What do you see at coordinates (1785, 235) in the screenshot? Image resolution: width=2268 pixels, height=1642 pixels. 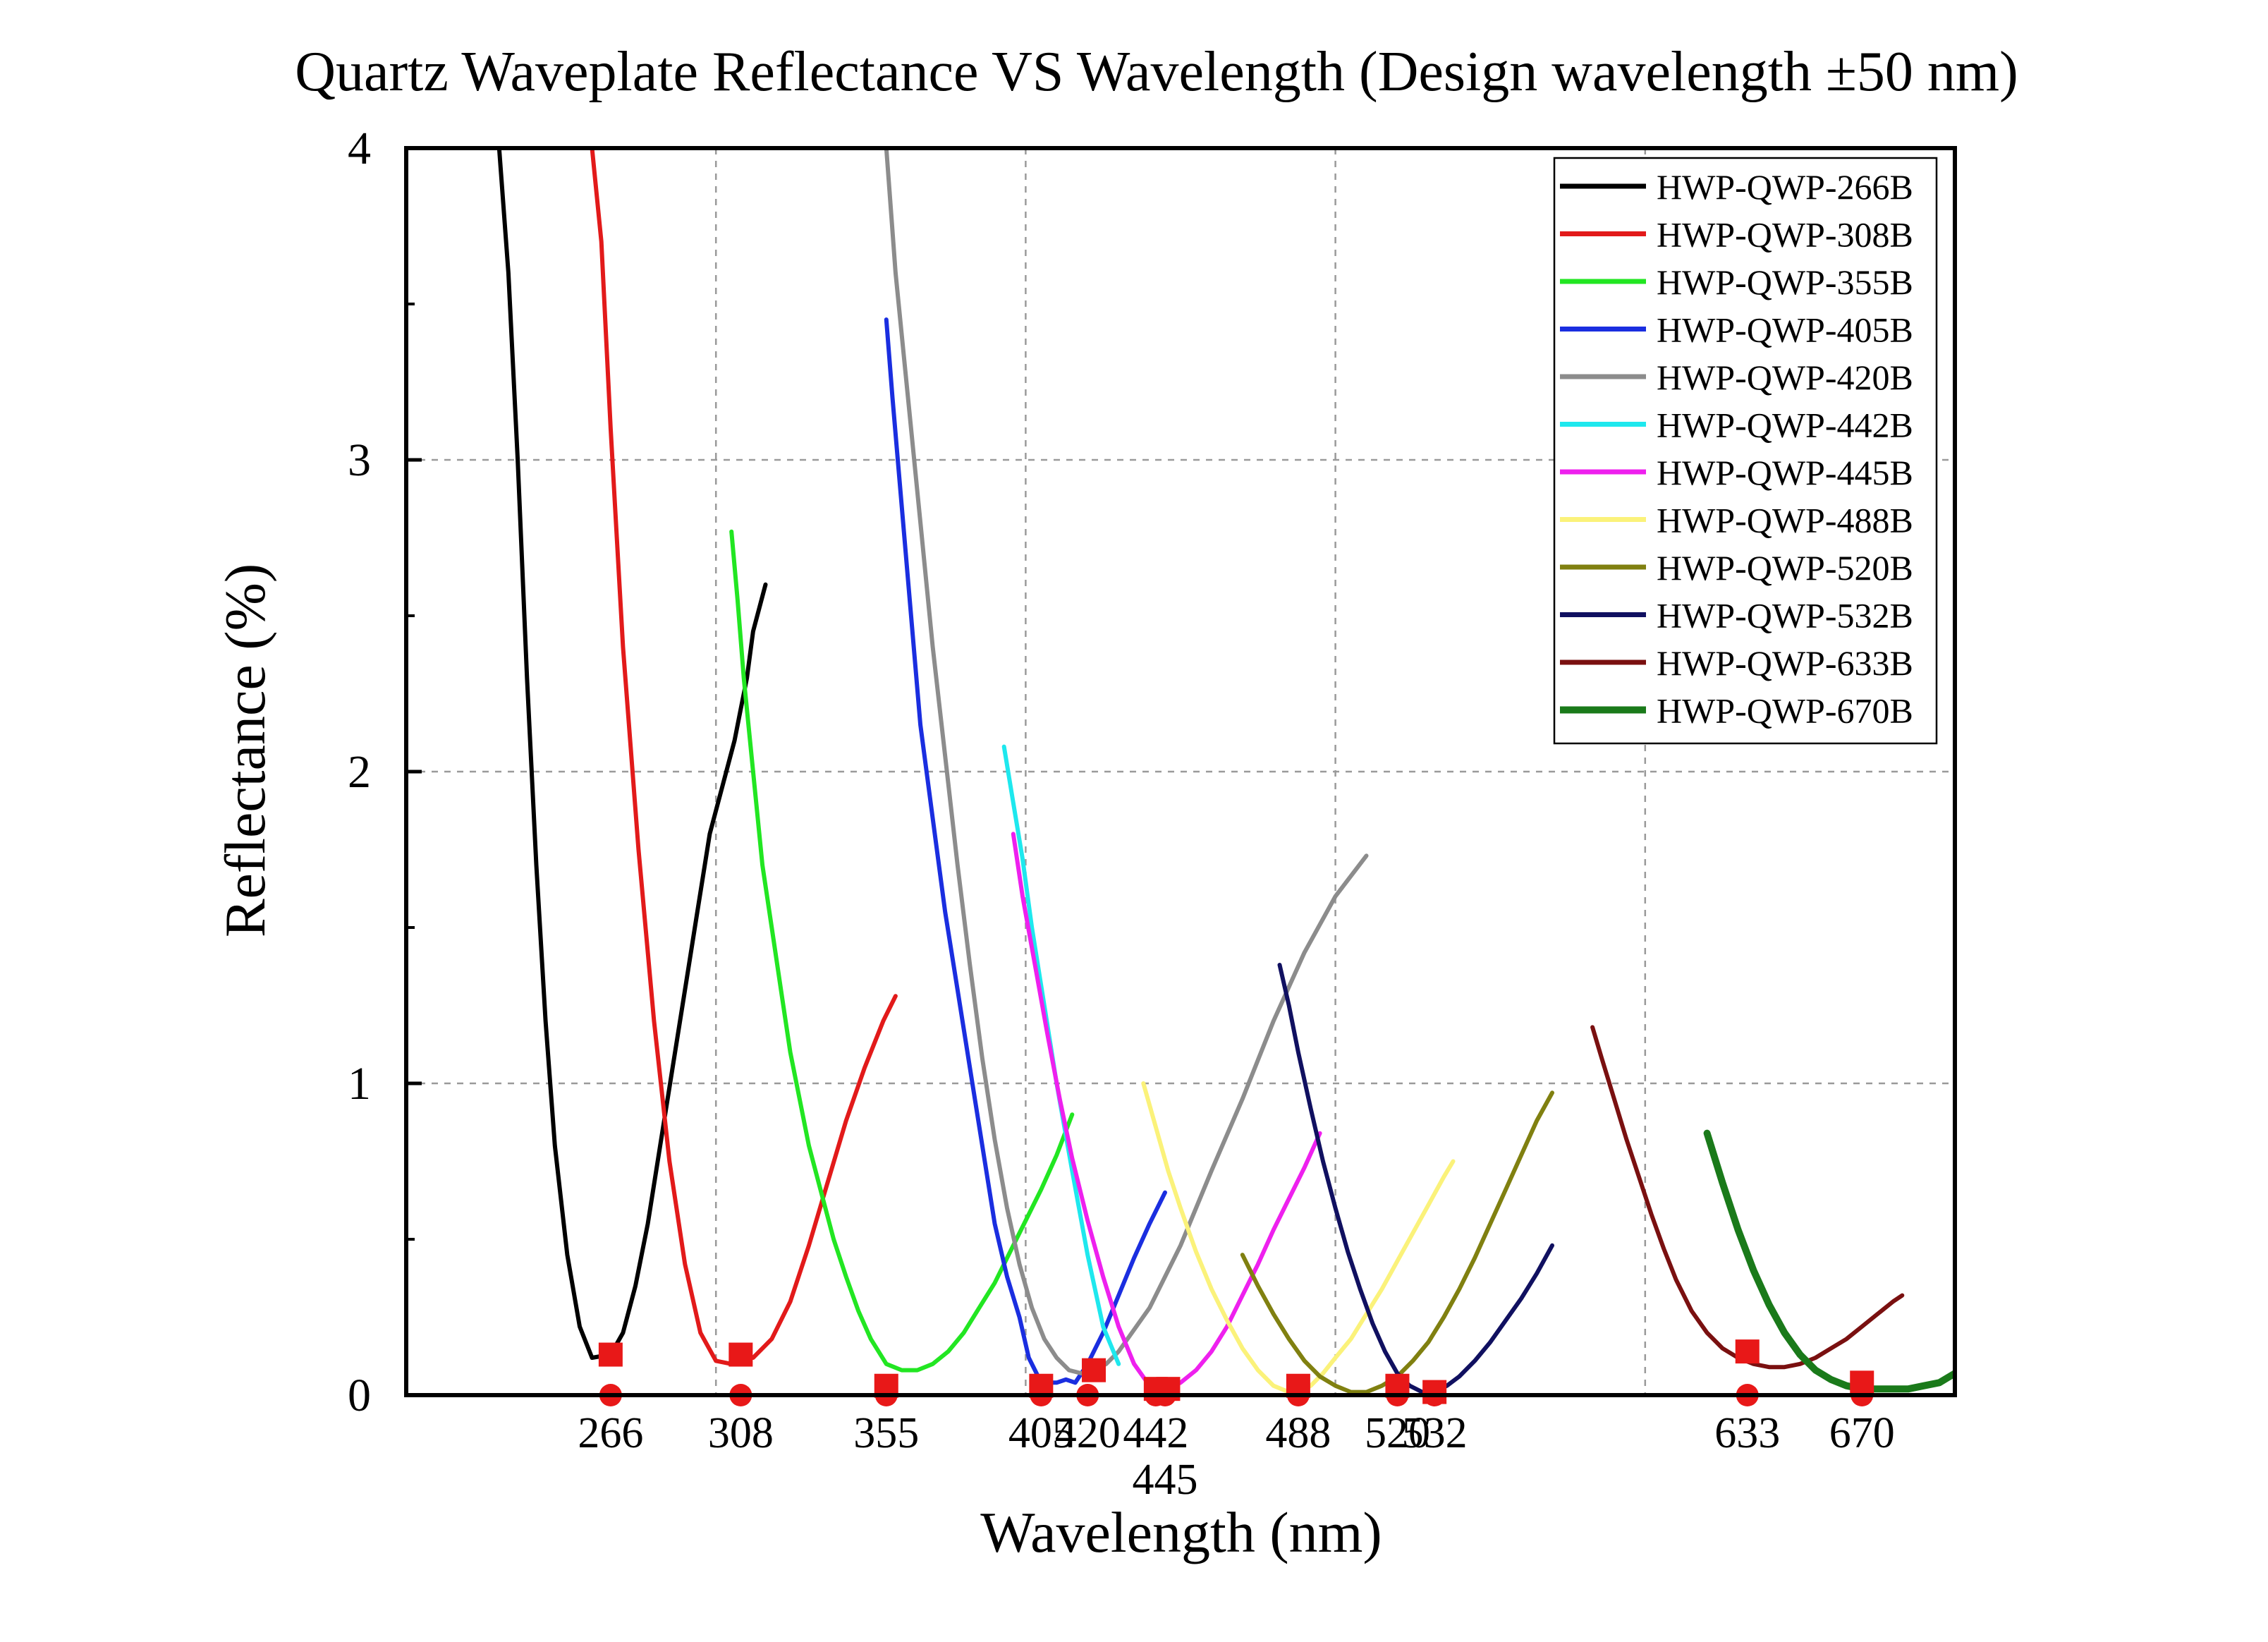 I see `legend-entry: HWP-QWP-308B` at bounding box center [1785, 235].